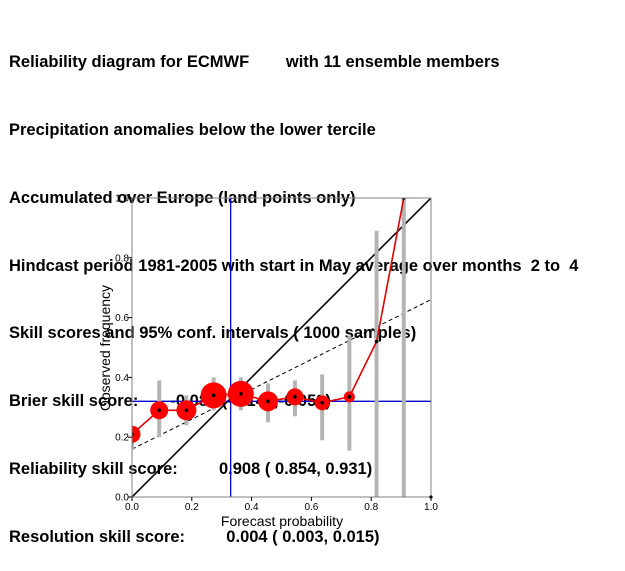 This screenshot has width=625, height=571. What do you see at coordinates (371, 507) in the screenshot?
I see `x-tick-label: 0.8` at bounding box center [371, 507].